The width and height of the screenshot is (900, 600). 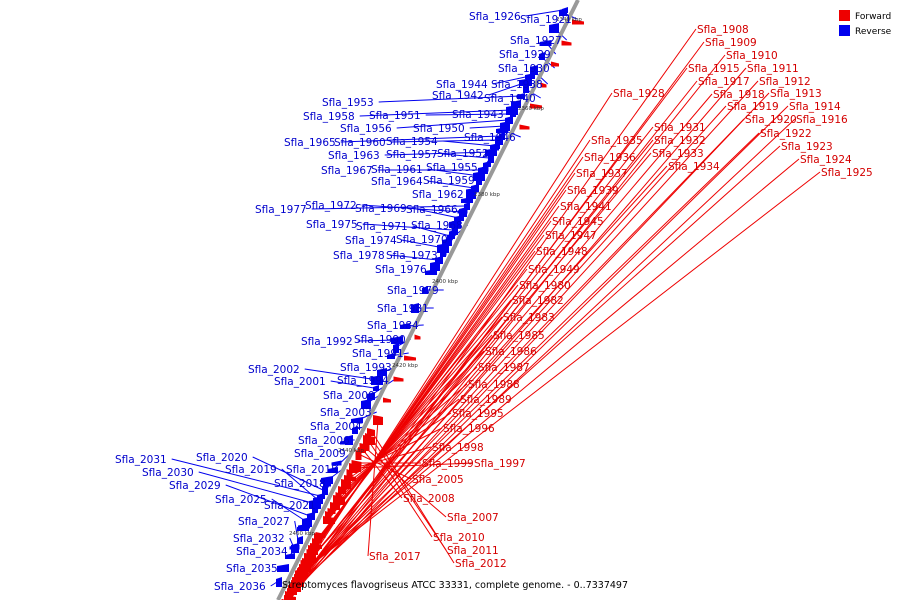 What do you see at coordinates (723, 30) in the screenshot?
I see `gene-label: Sfla_1908` at bounding box center [723, 30].